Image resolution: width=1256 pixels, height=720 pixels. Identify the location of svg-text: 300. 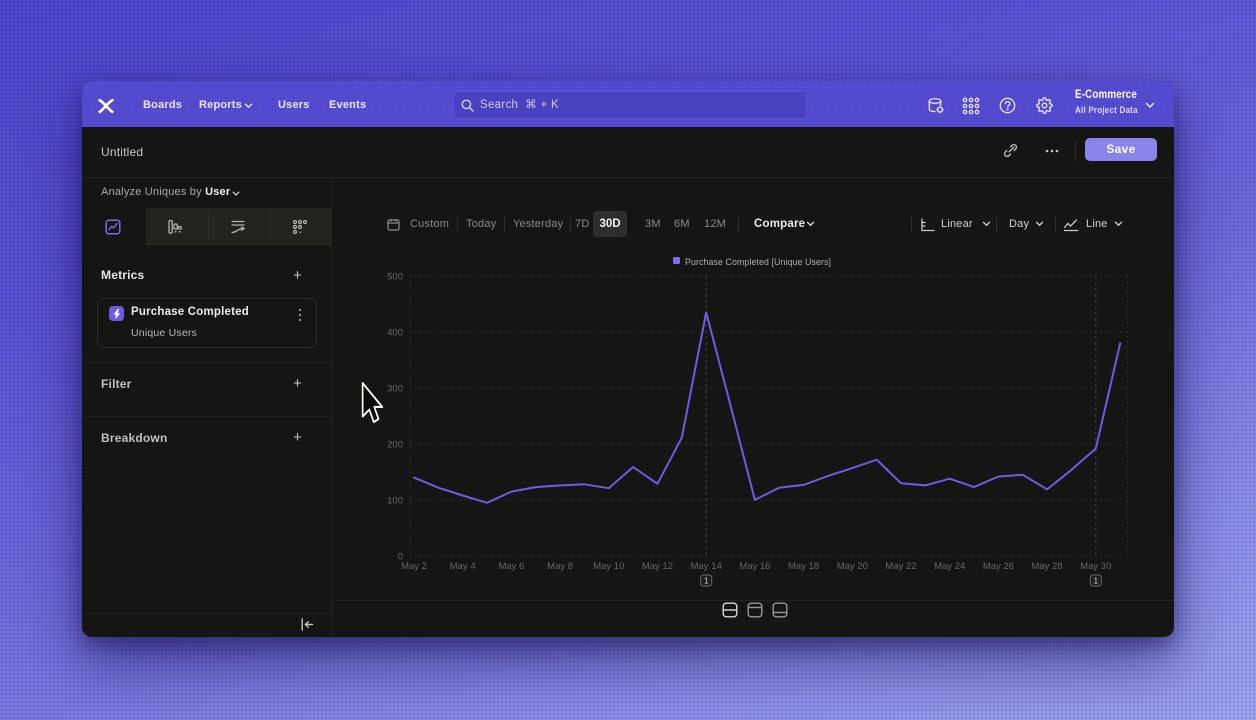
(395, 389).